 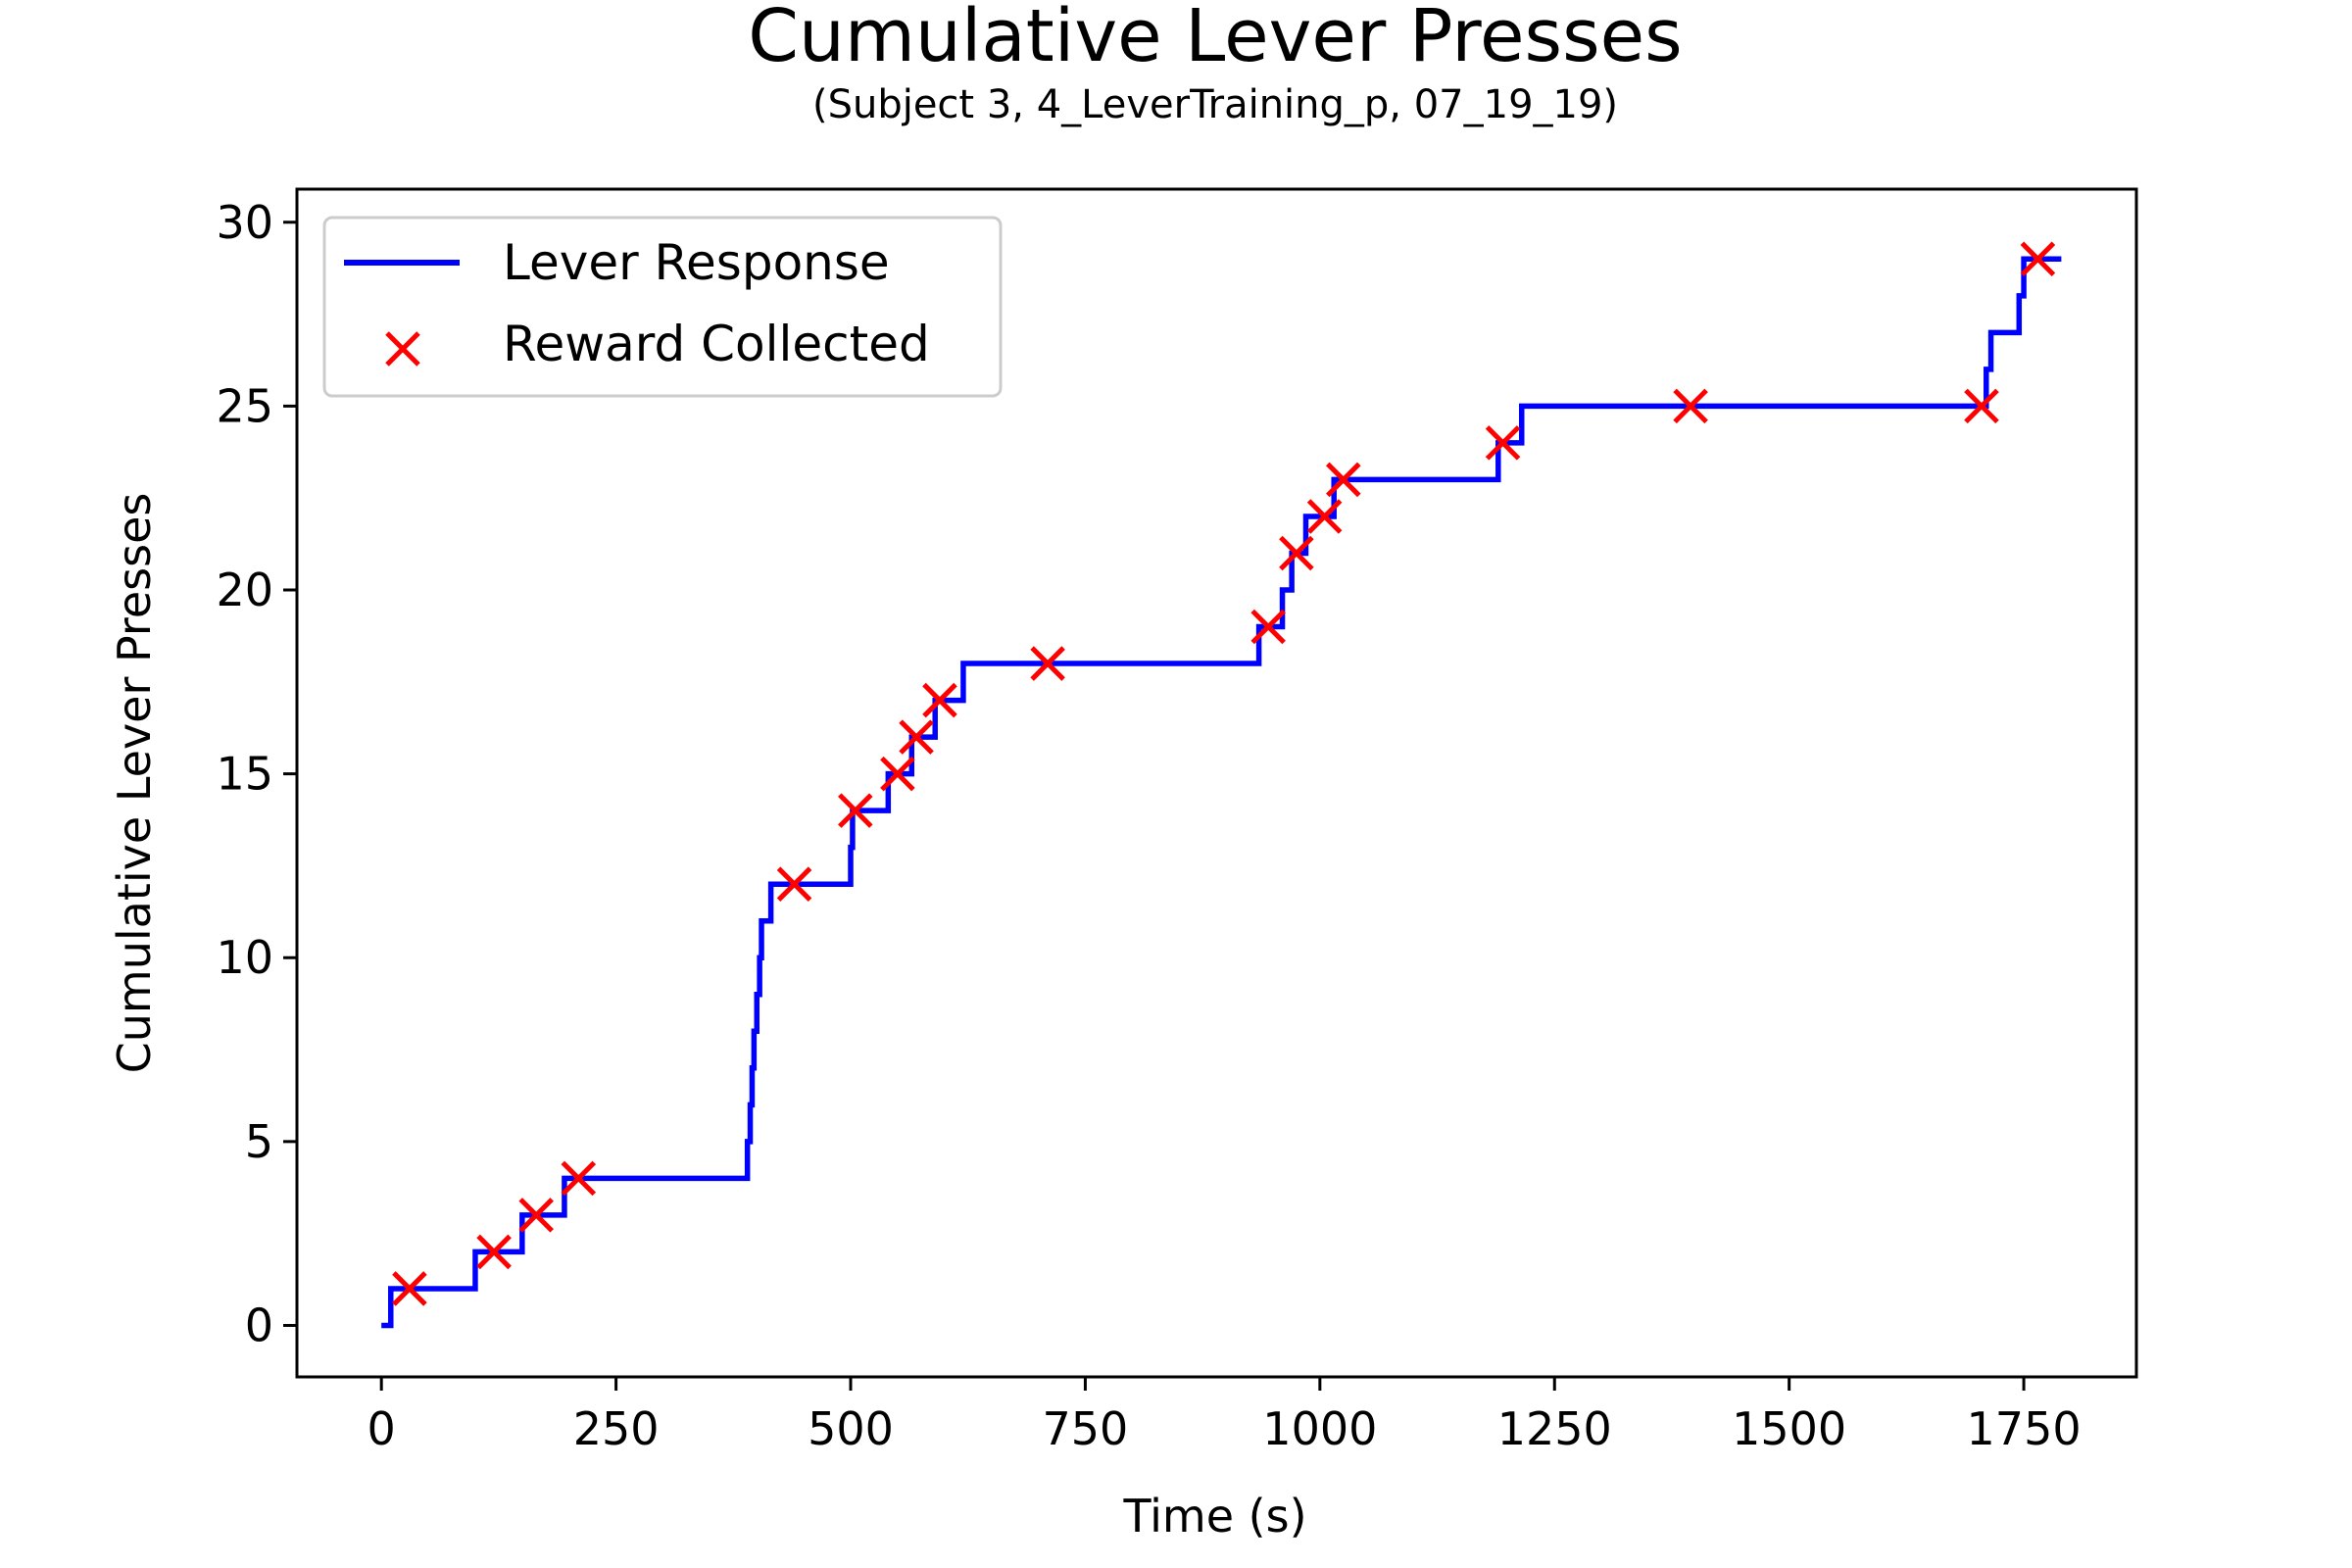 I want to click on legend: Lever Response Reward Collected, so click(x=662, y=307).